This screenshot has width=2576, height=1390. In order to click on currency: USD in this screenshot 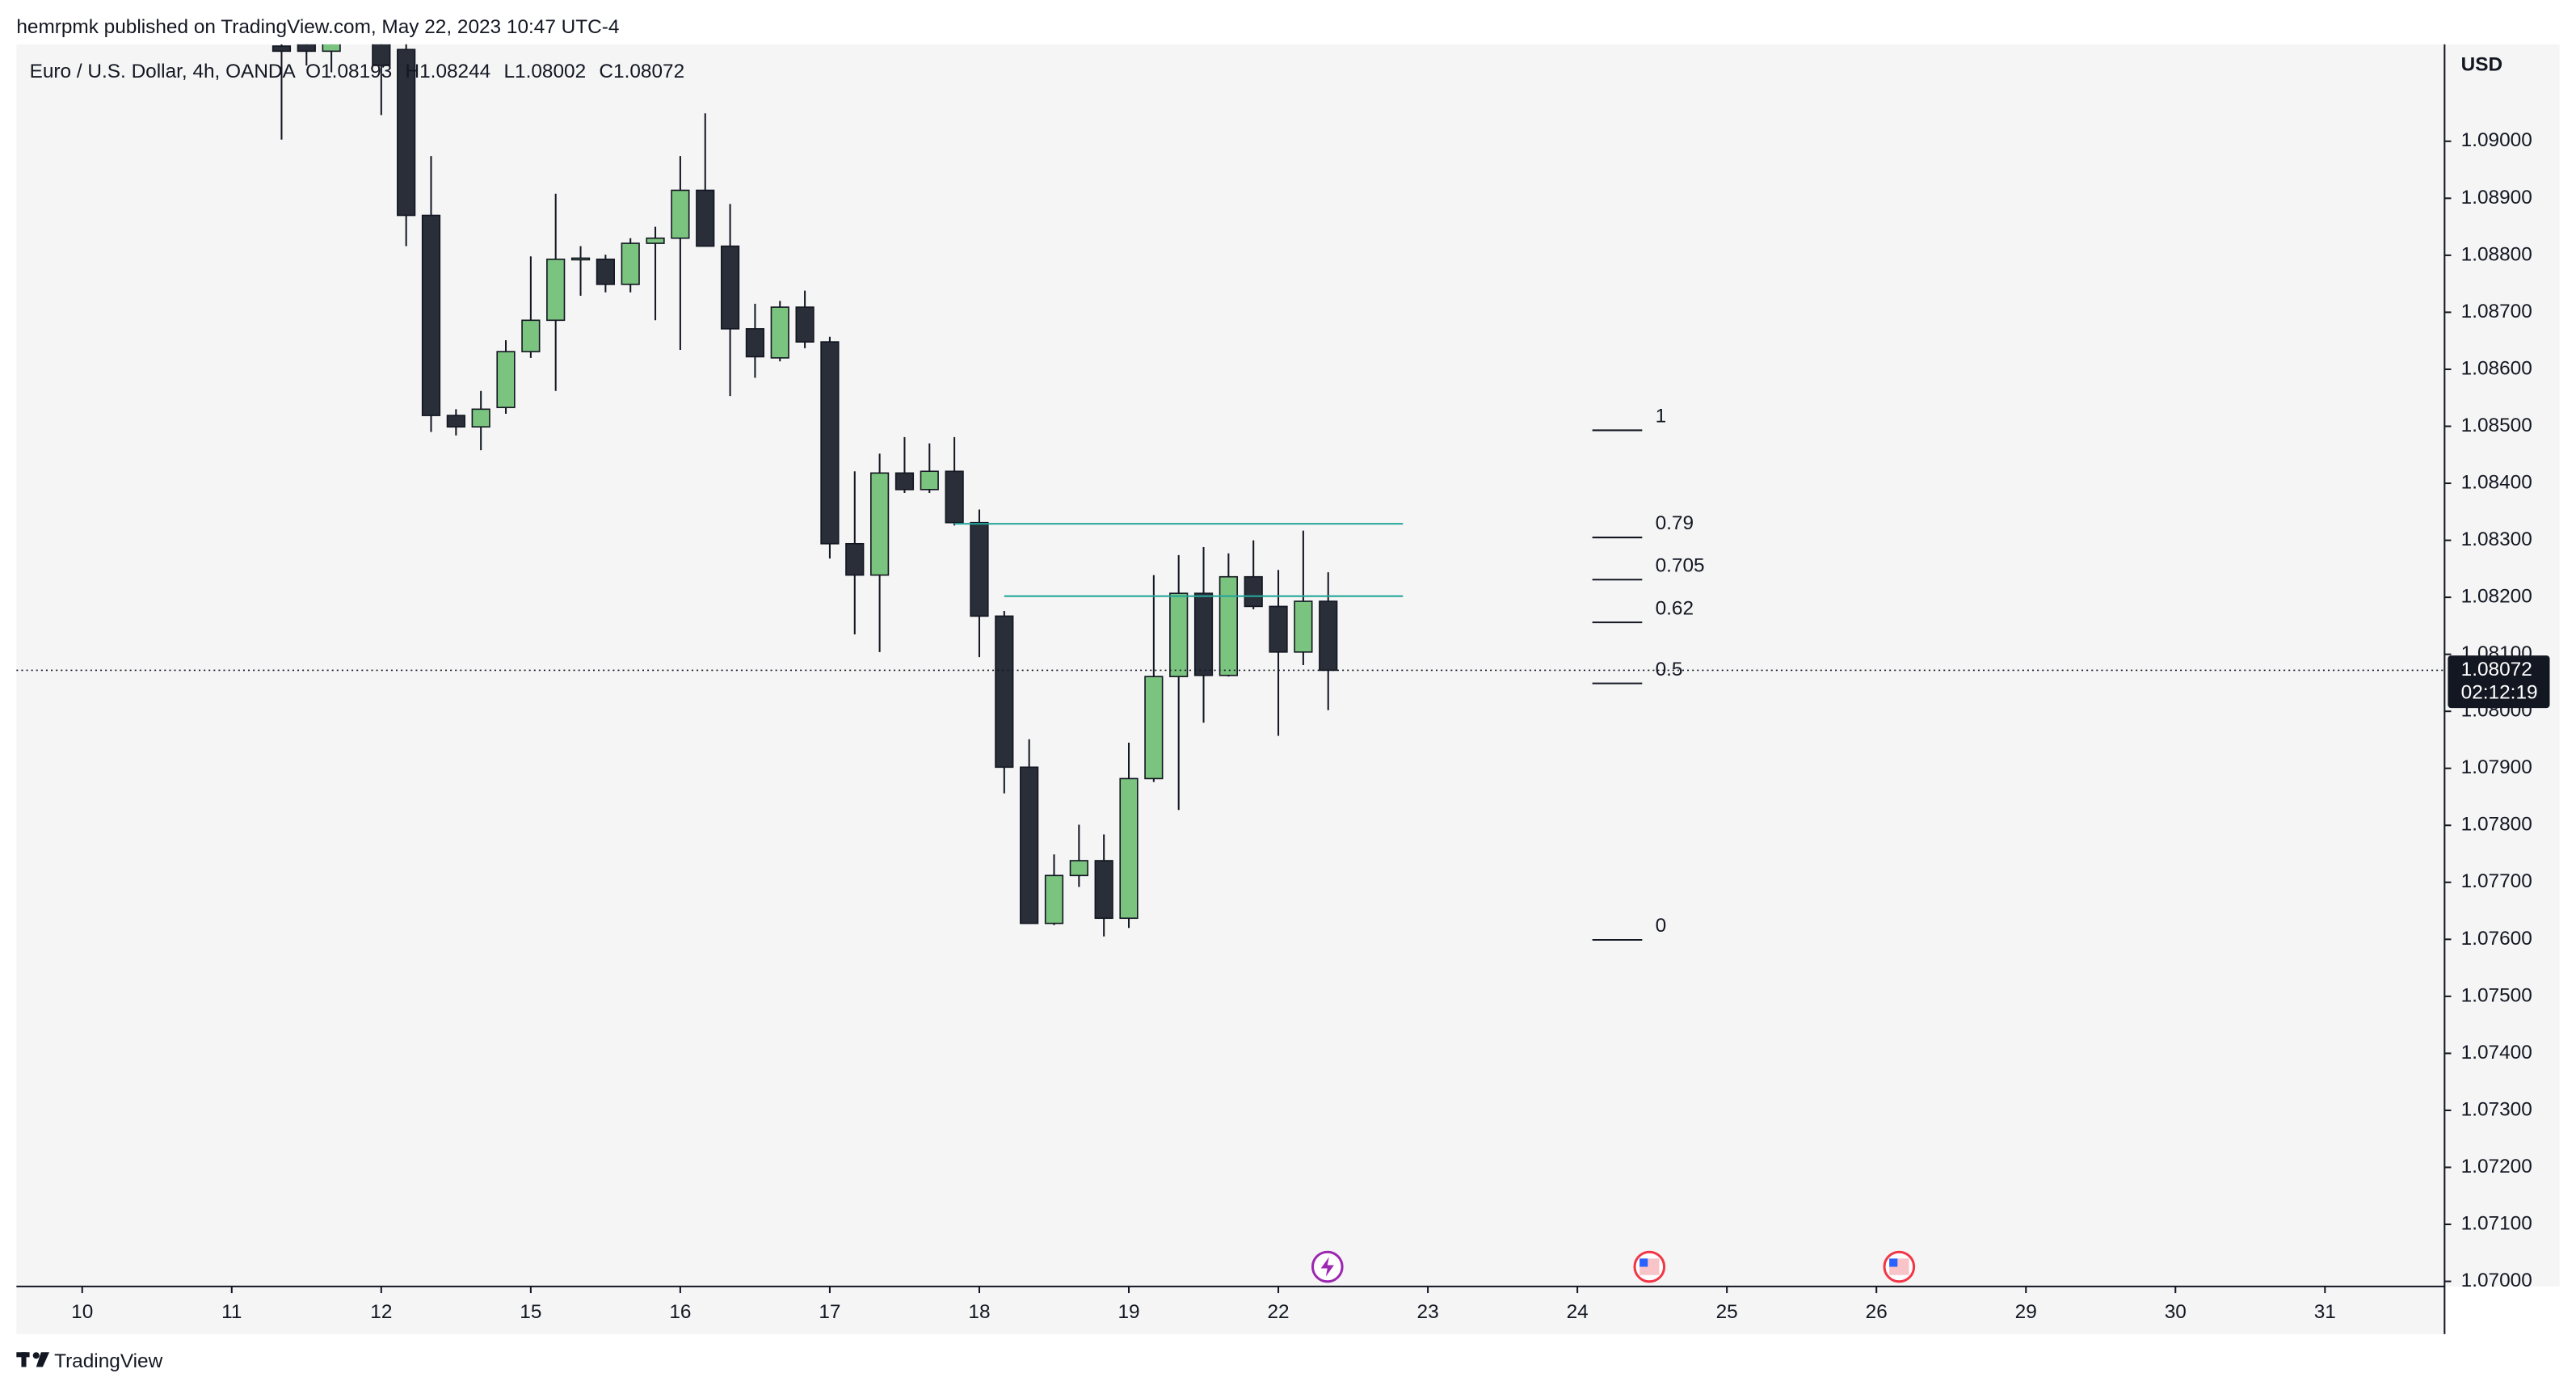, I will do `click(2481, 65)`.